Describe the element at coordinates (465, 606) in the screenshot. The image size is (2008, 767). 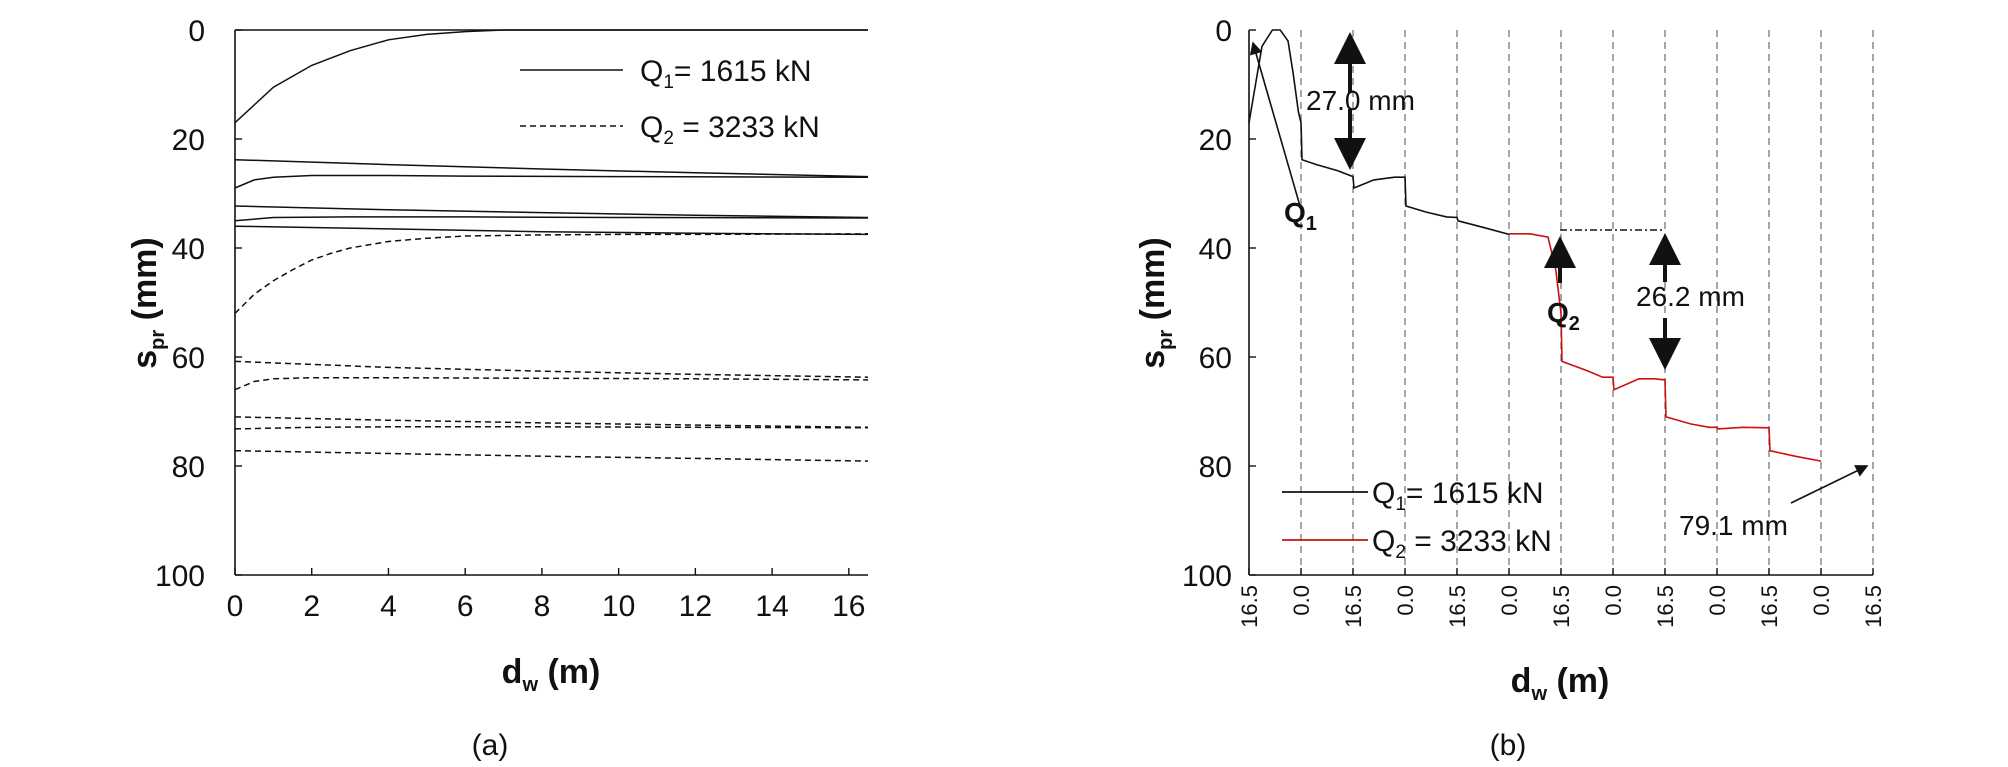
I see `panel-a-x-tick-label: 6` at that location.